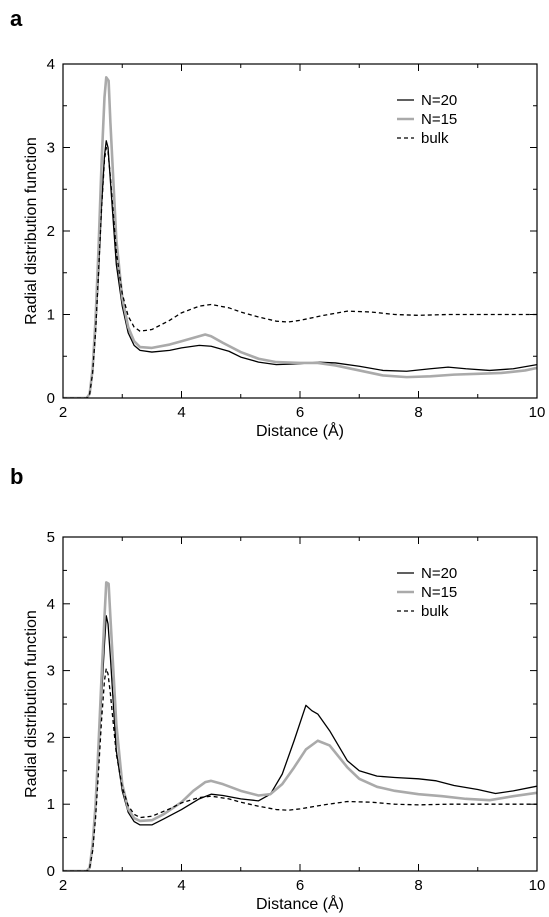  I want to click on panel-letter: a, so click(16, 18).